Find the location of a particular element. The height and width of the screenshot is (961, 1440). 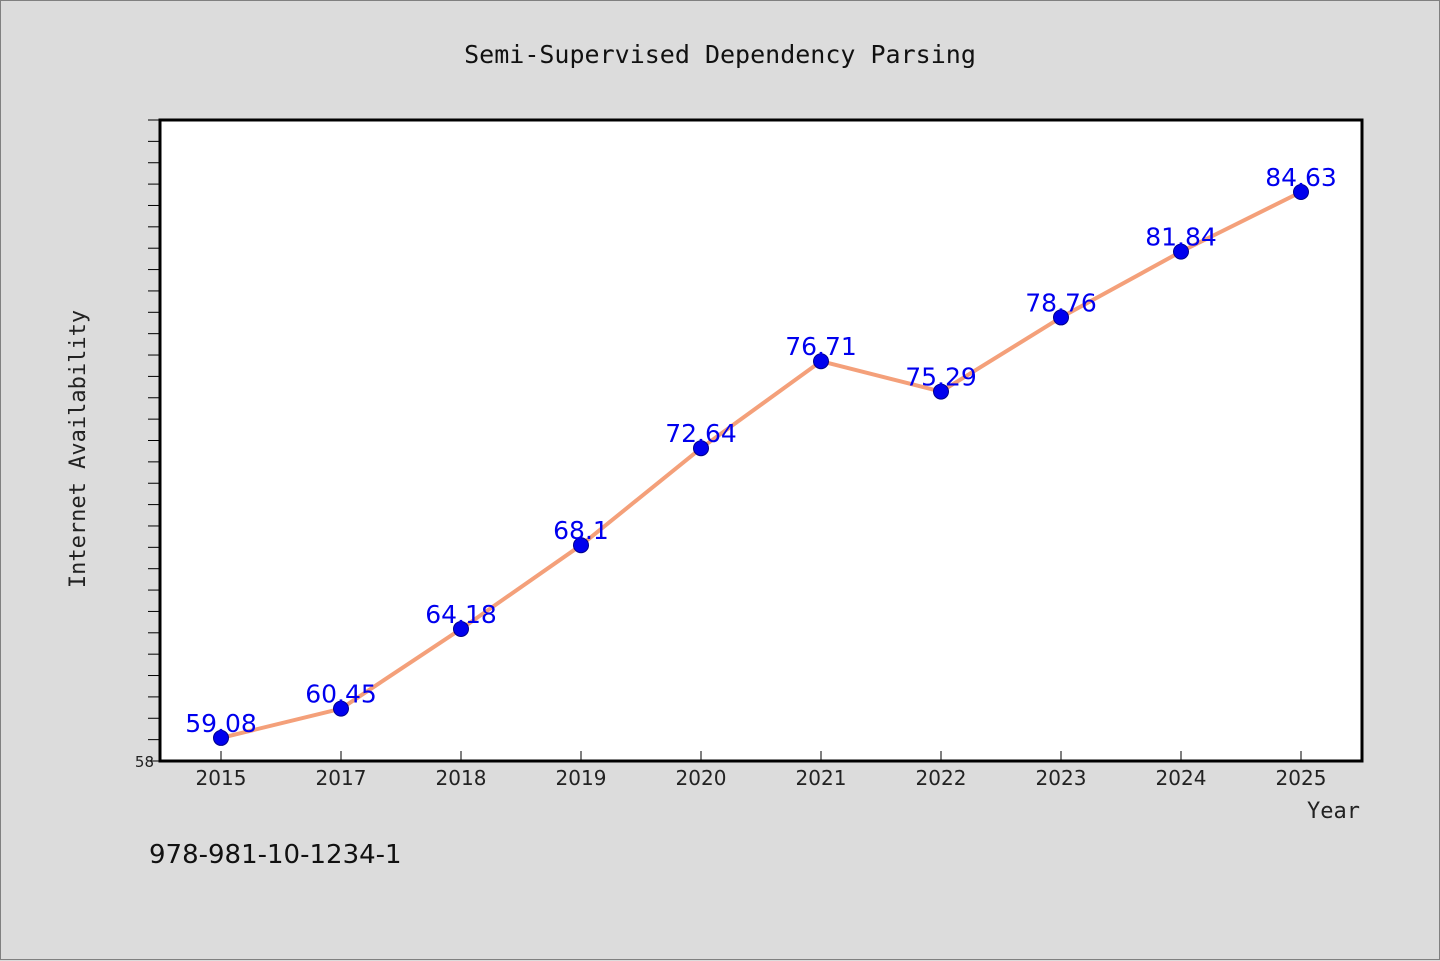

x-tick-label: 2015 is located at coordinates (221, 778).